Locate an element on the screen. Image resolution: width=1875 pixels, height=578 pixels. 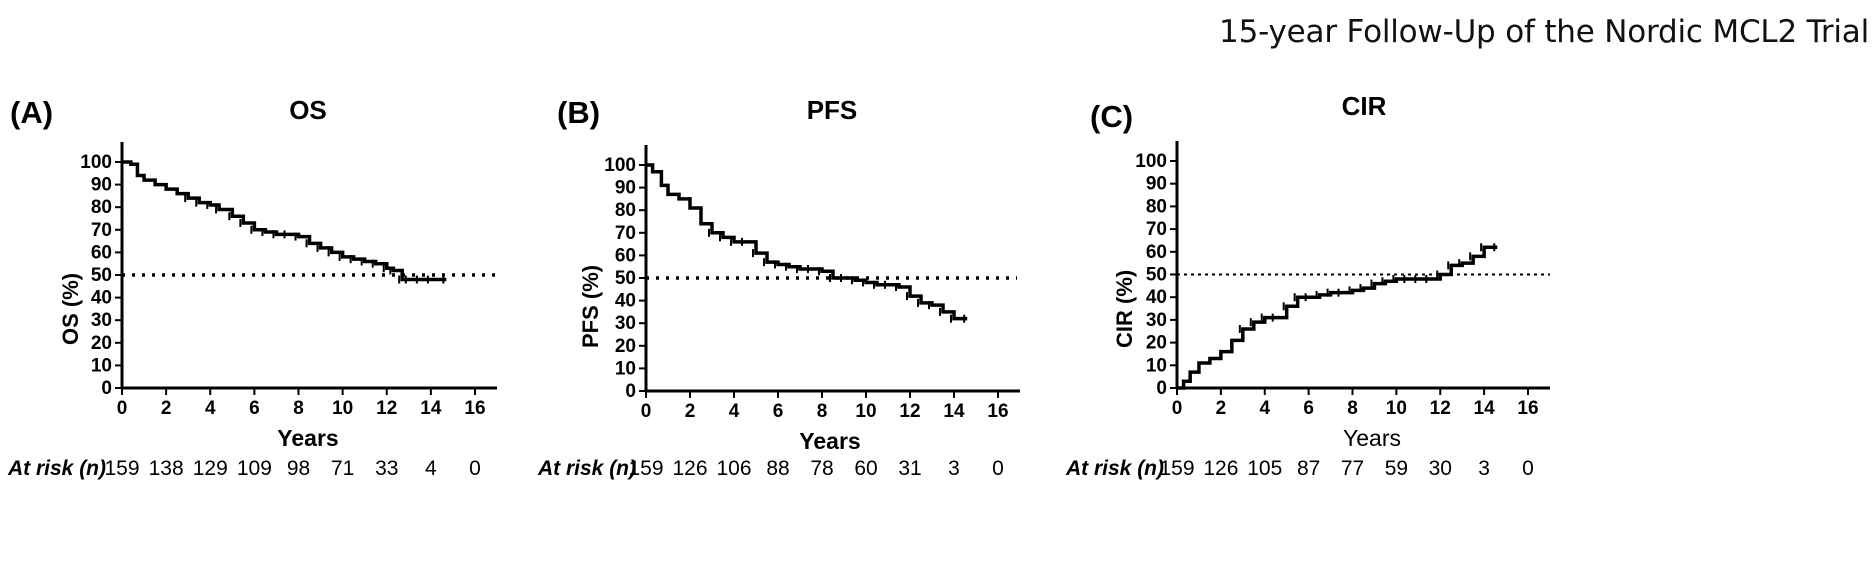
panel-letter: (A) is located at coordinates (32, 112).